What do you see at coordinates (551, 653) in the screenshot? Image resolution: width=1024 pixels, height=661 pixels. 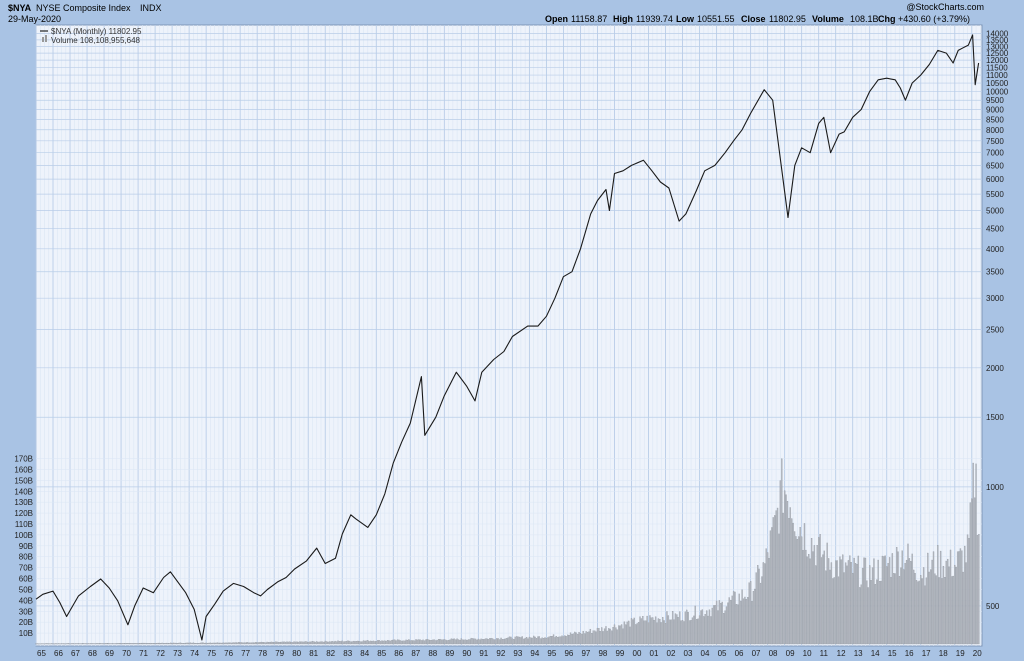 I see `year-tick-label: 95` at bounding box center [551, 653].